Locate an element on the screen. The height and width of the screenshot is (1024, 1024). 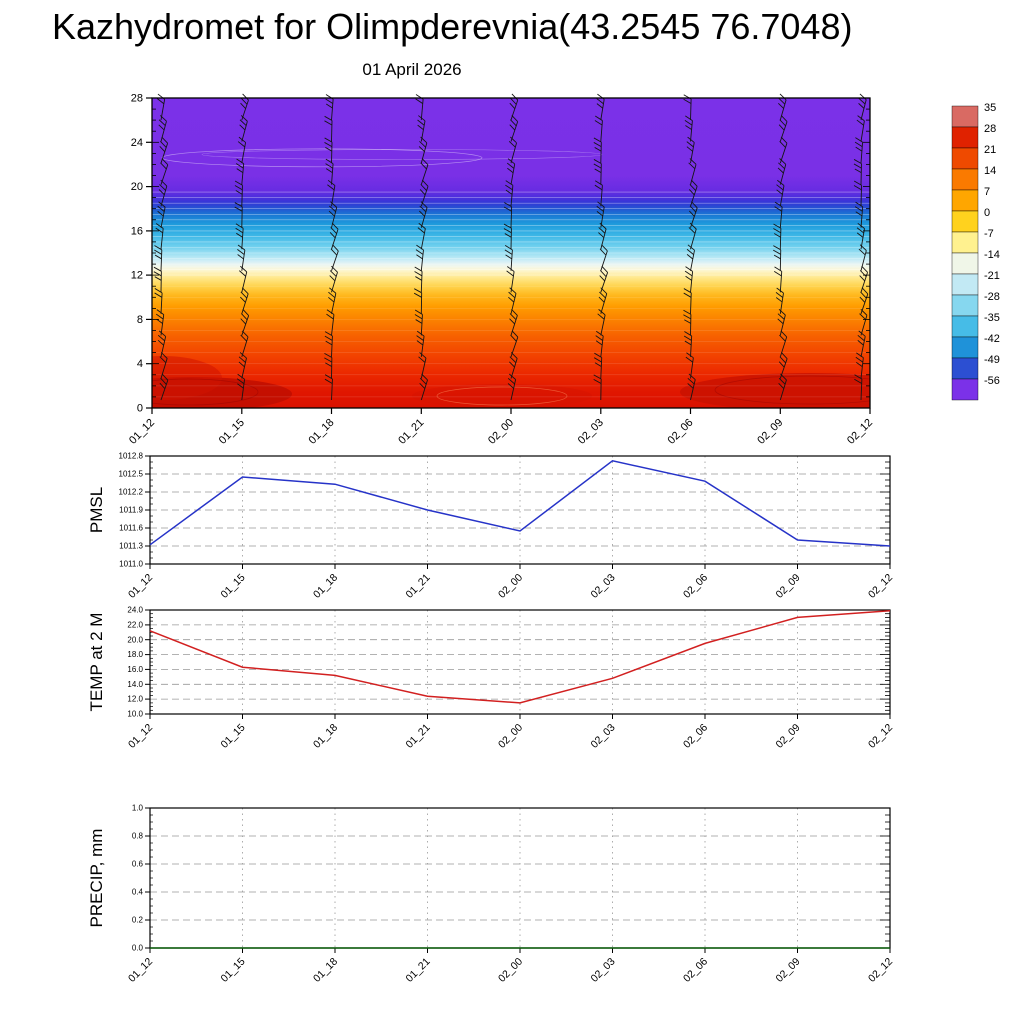
svg-text: 1011.3 is located at coordinates (131, 546).